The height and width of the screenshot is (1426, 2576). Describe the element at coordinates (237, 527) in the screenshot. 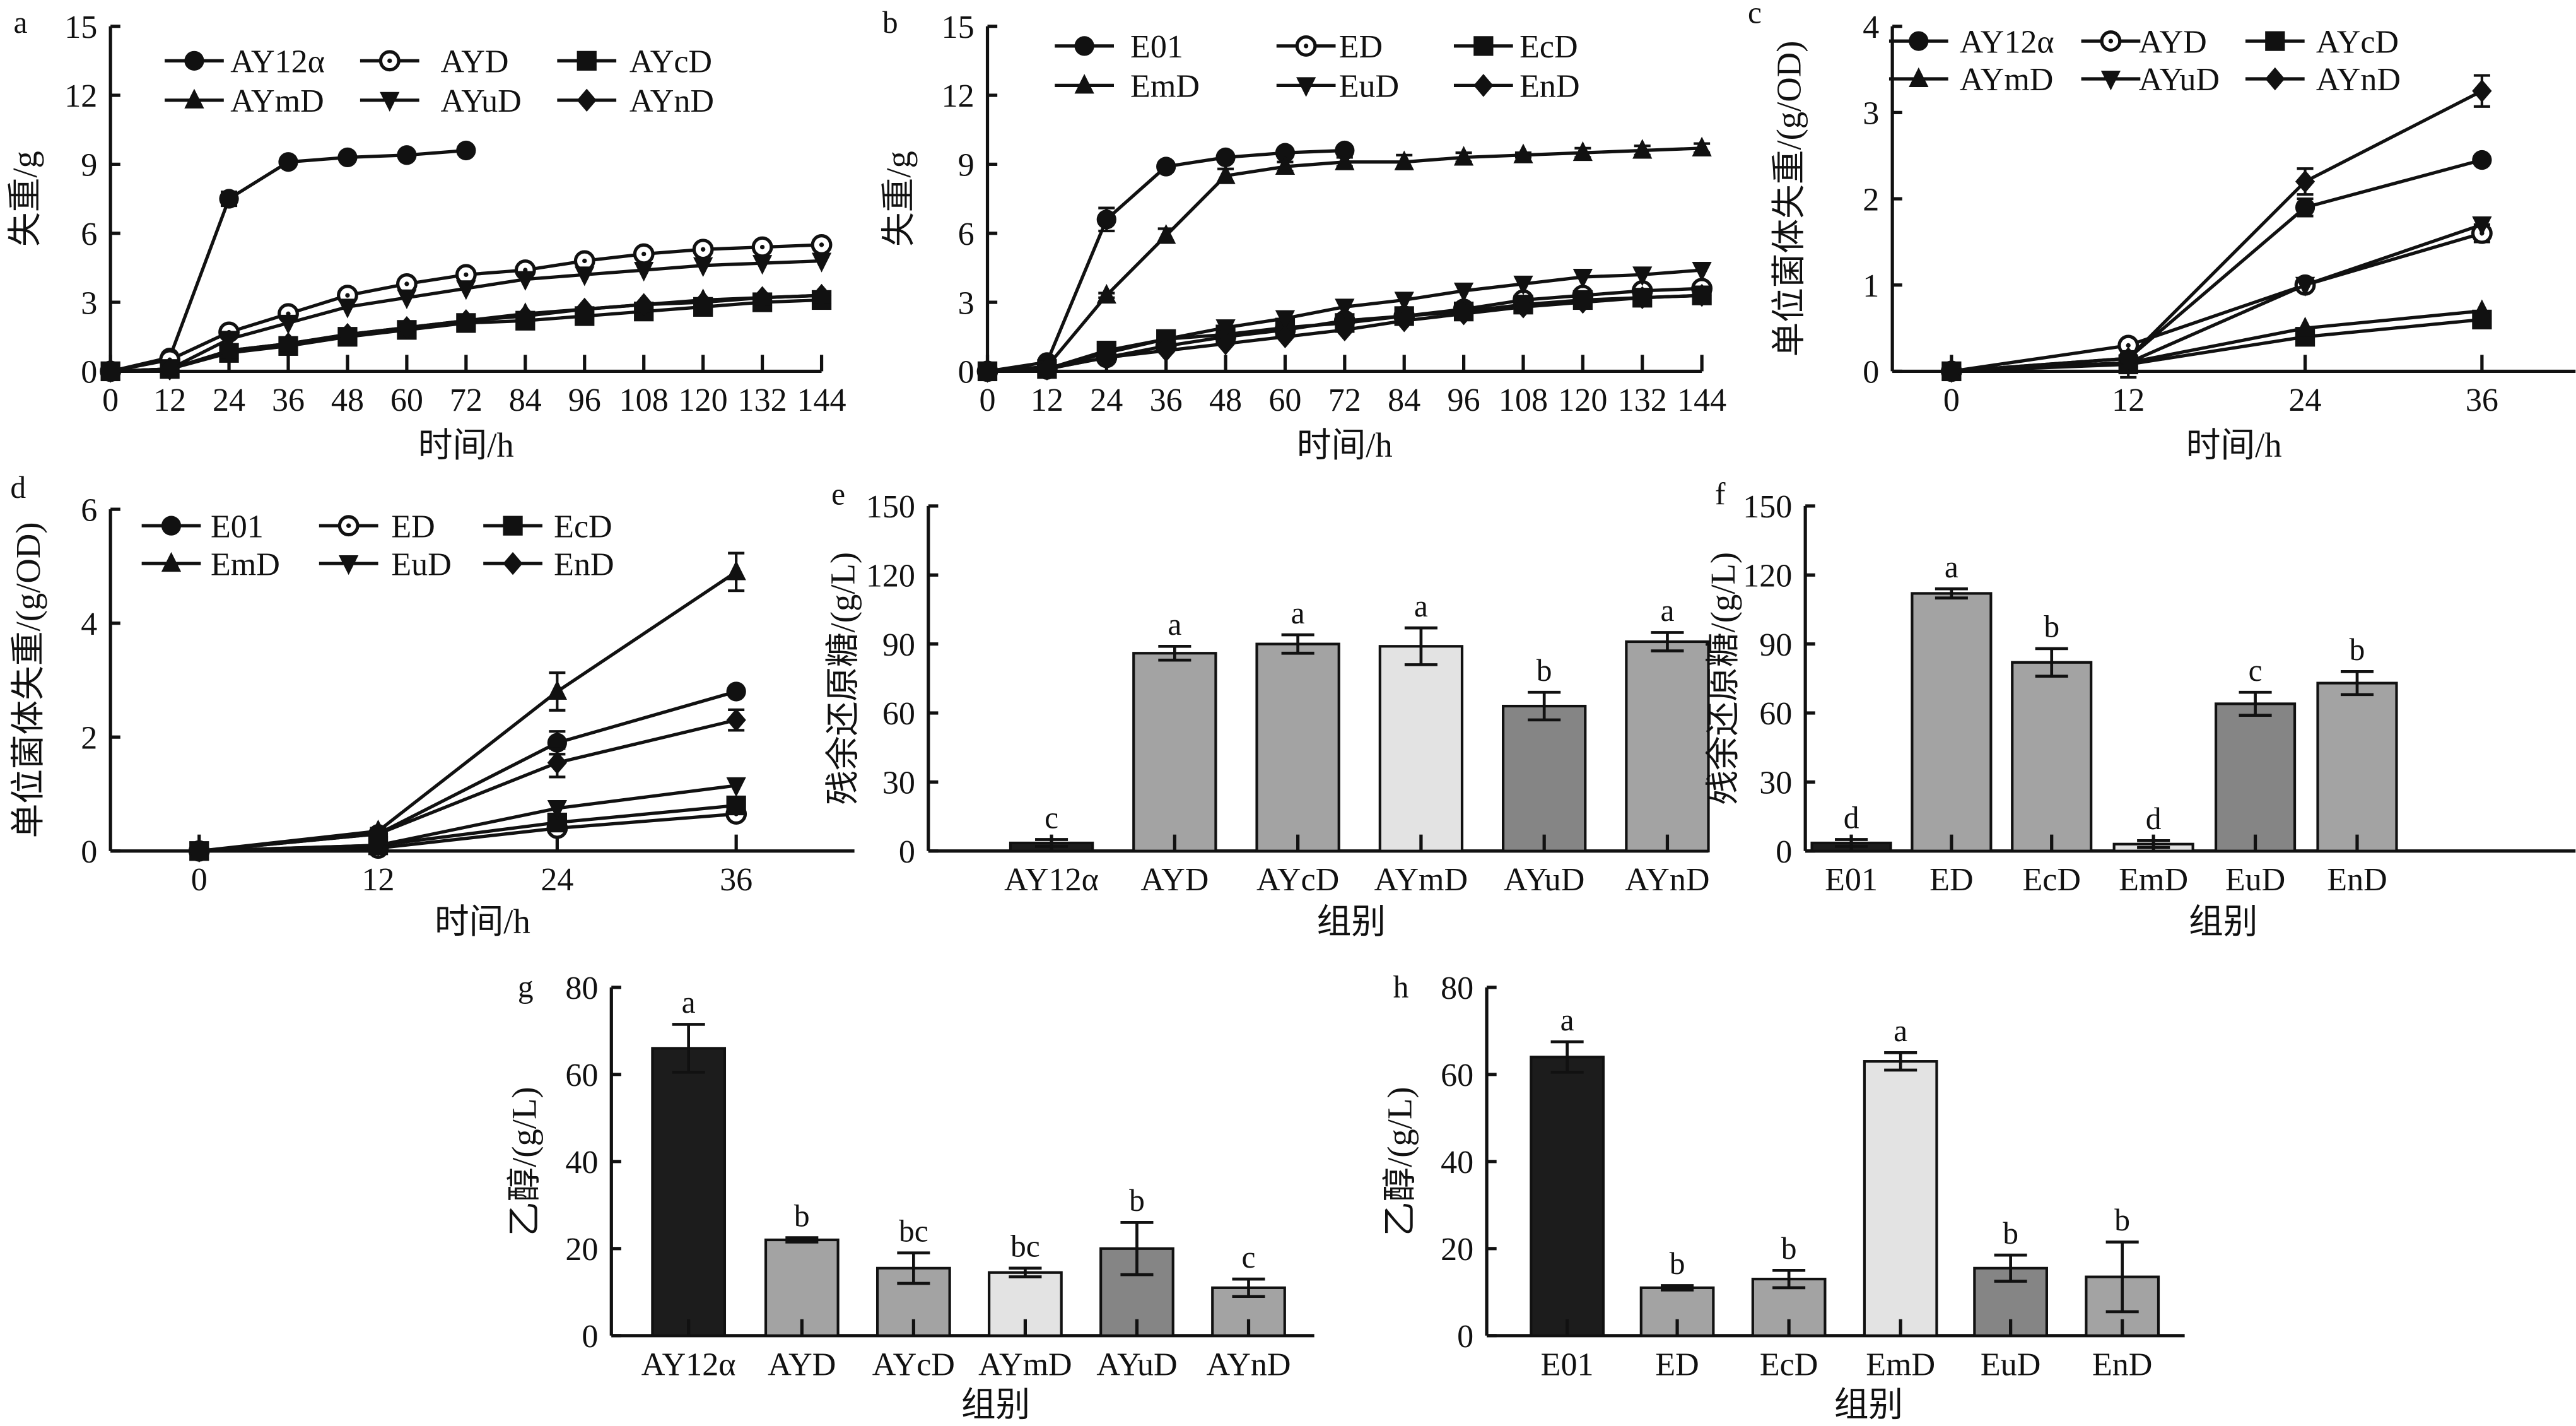

I see `legend-label: E01` at that location.